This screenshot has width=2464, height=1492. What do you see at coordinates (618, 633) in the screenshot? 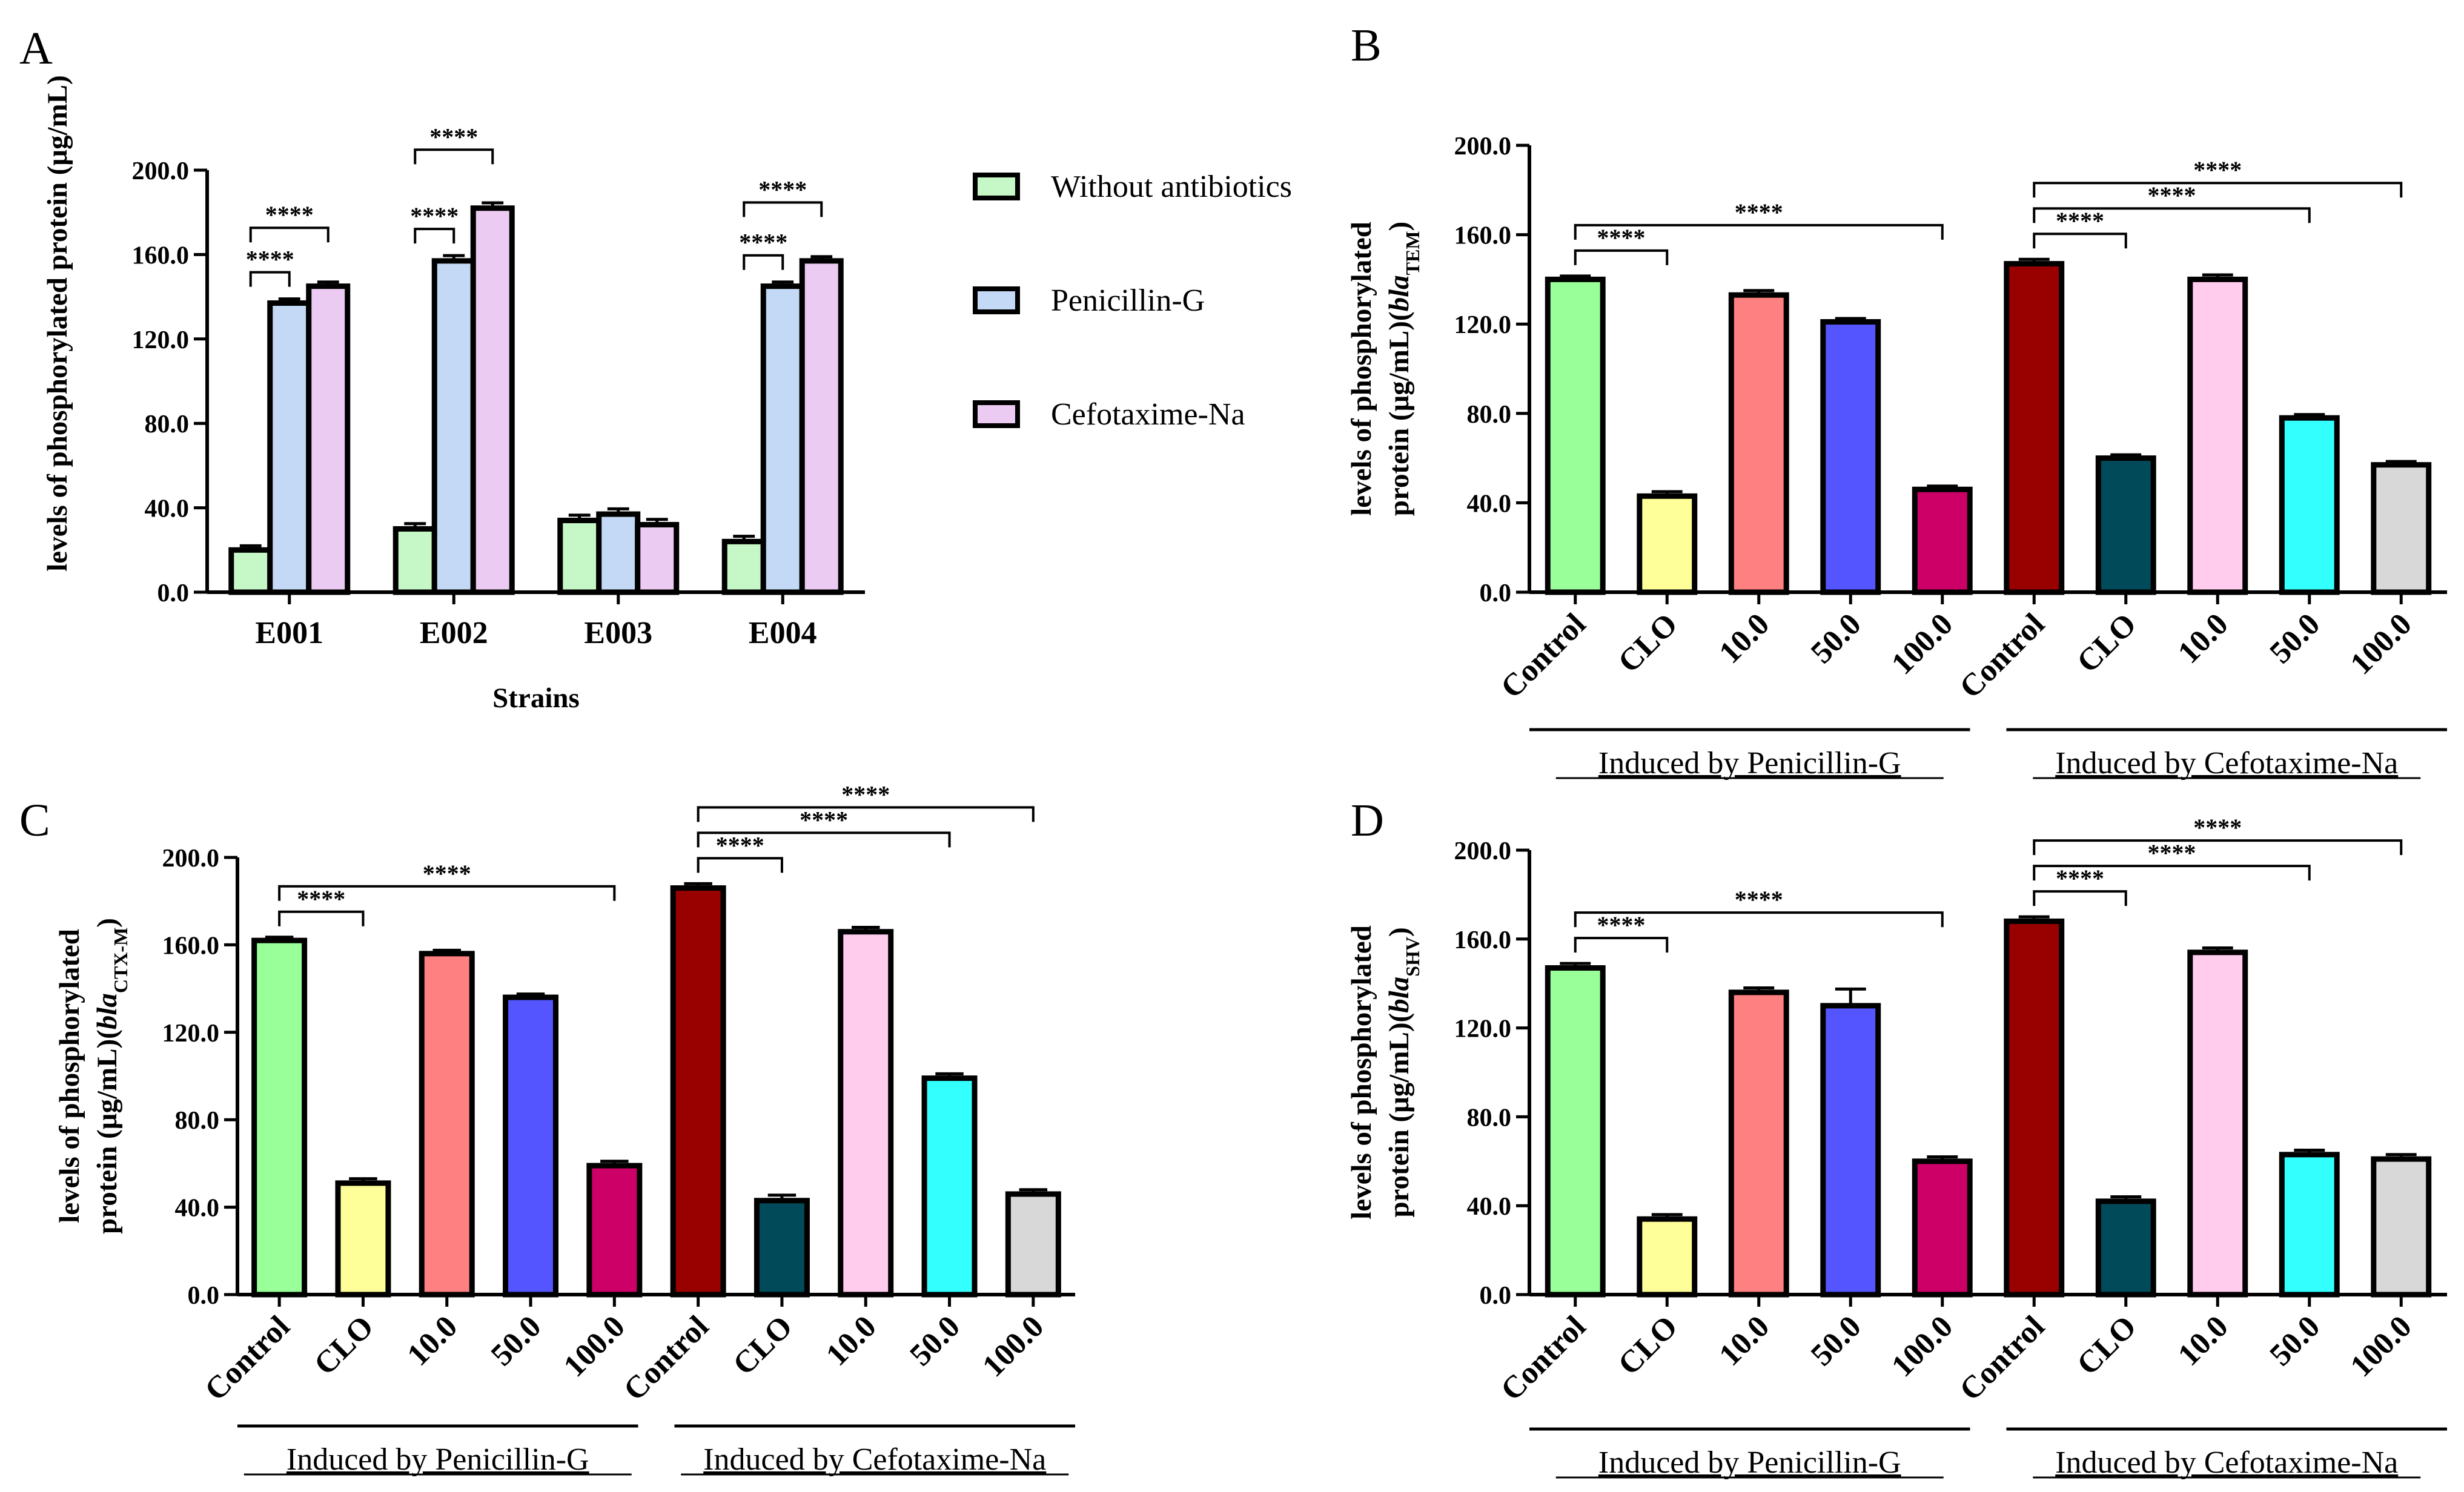
I see `category-label: E003` at bounding box center [618, 633].